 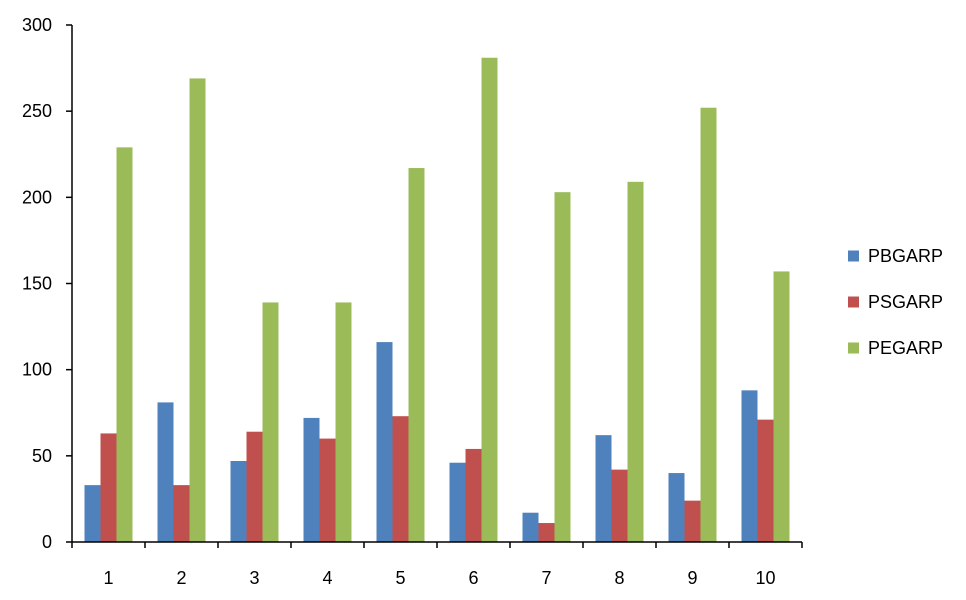 I want to click on y-tick-label: 250, so click(x=37, y=111).